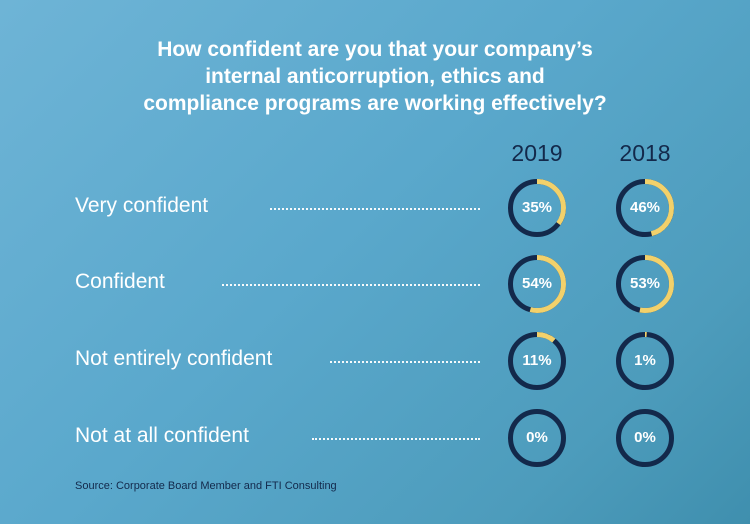 The image size is (750, 524). I want to click on donut-value-label: 46%, so click(645, 207).